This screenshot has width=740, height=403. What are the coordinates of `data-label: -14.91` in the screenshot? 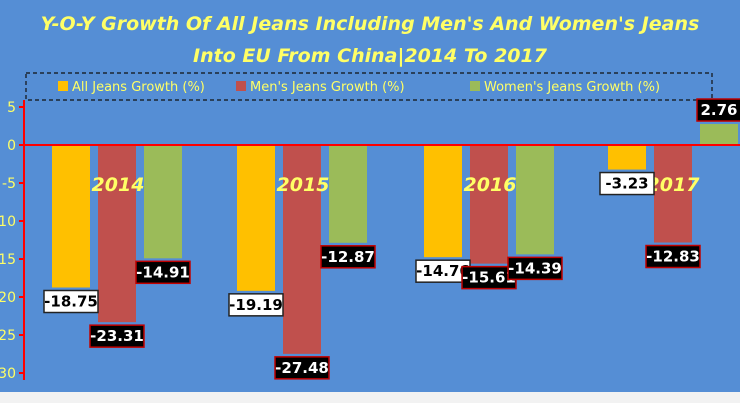 It's located at (163, 272).